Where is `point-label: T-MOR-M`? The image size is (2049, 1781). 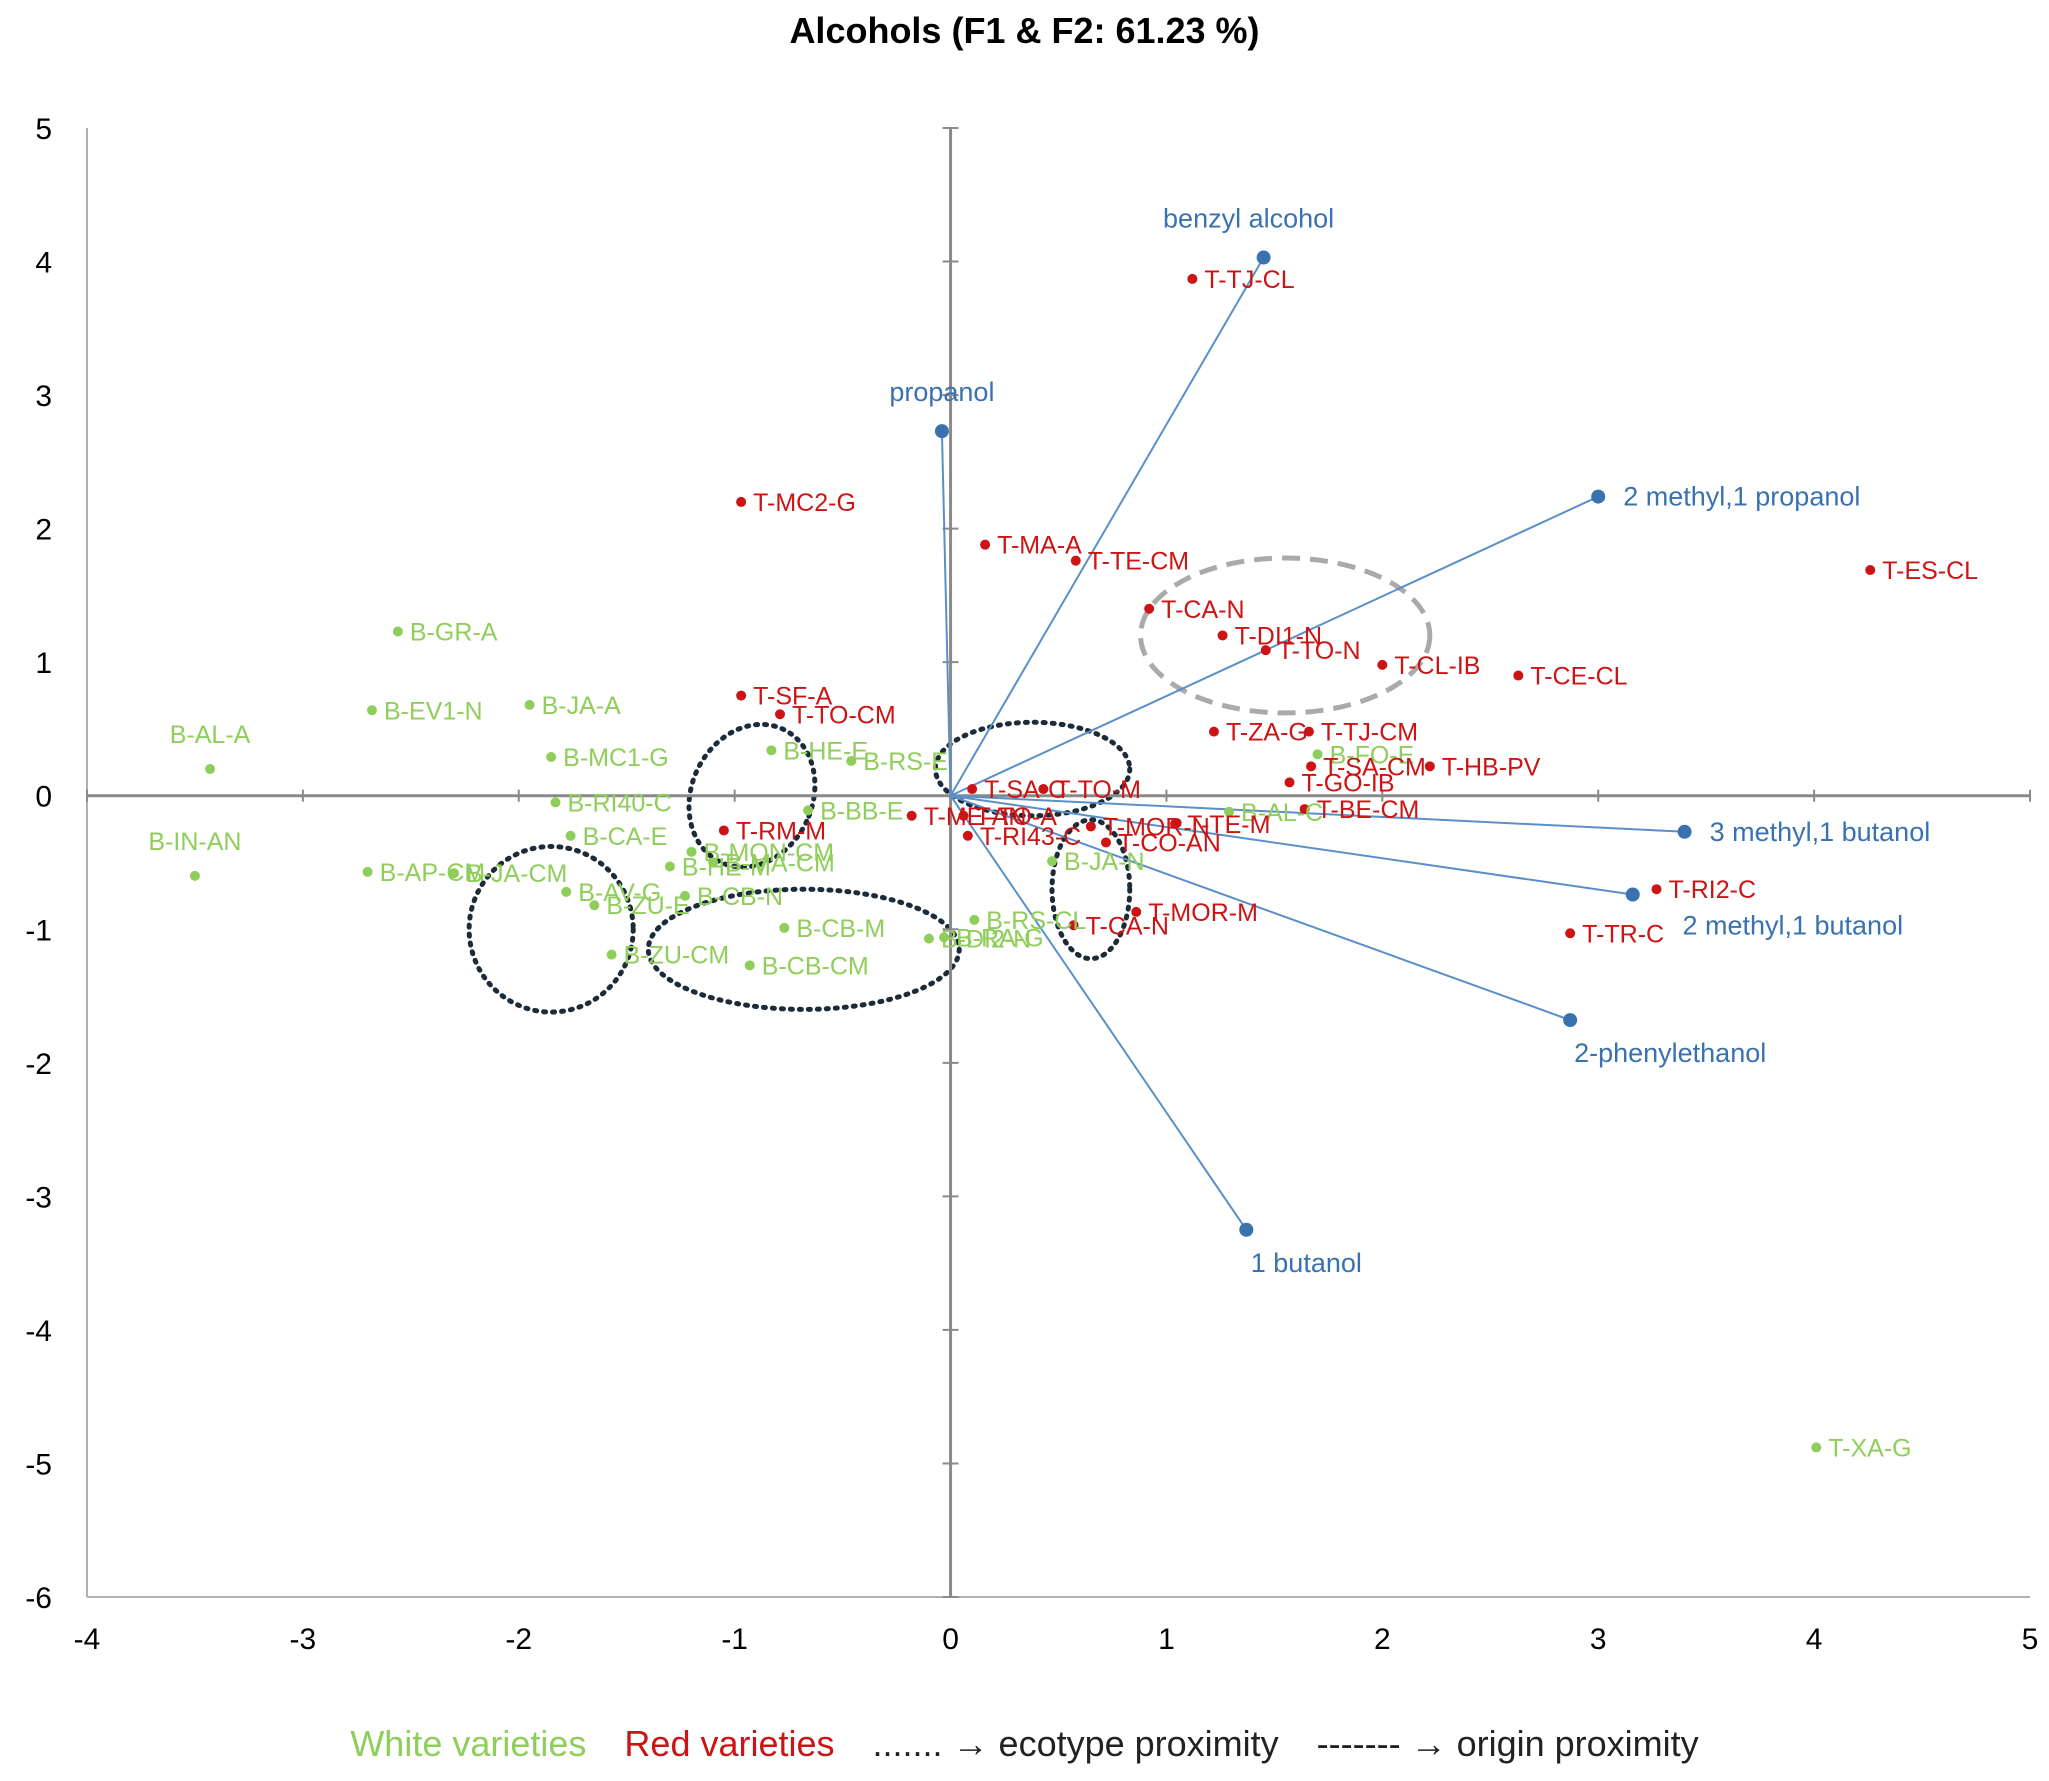
point-label: T-MOR-M is located at coordinates (1203, 913).